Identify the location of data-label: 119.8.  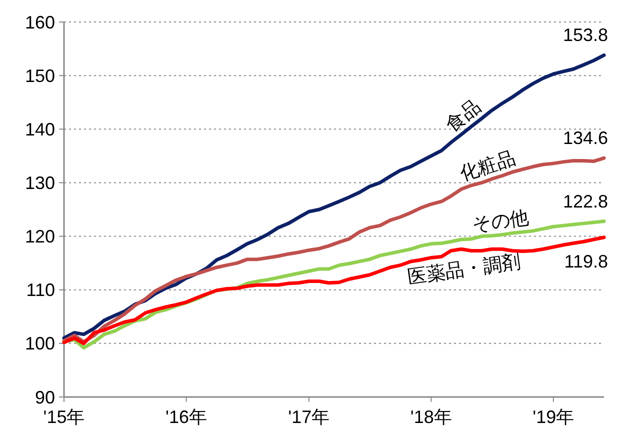
(586, 261).